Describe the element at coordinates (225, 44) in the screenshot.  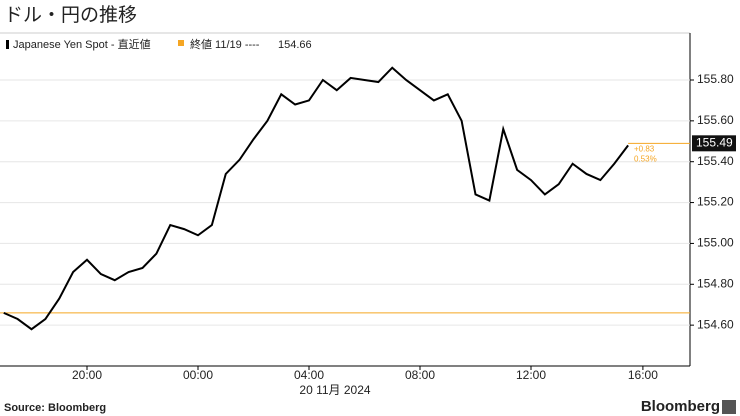
I see `legend-entry: 終値 11/19 ----` at that location.